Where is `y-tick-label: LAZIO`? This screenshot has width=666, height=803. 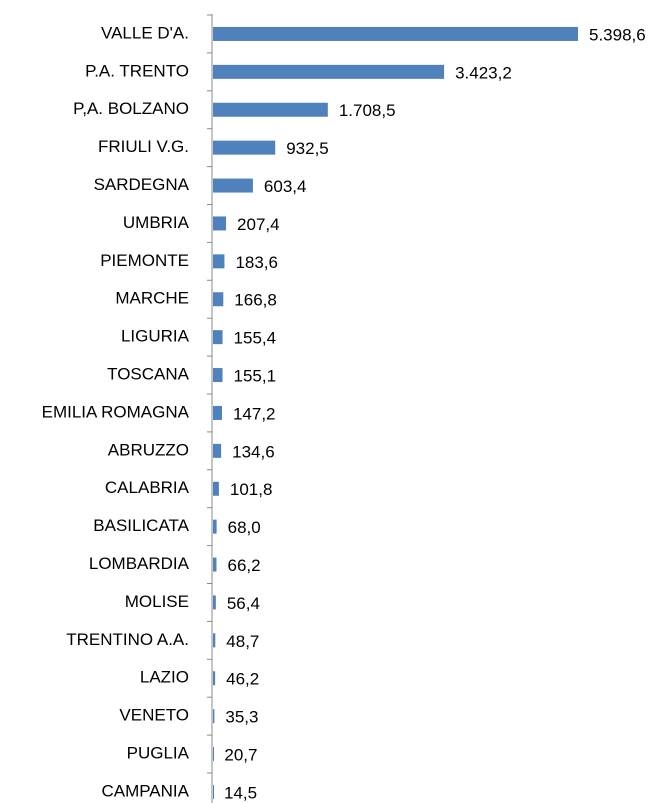
y-tick-label: LAZIO is located at coordinates (164, 677).